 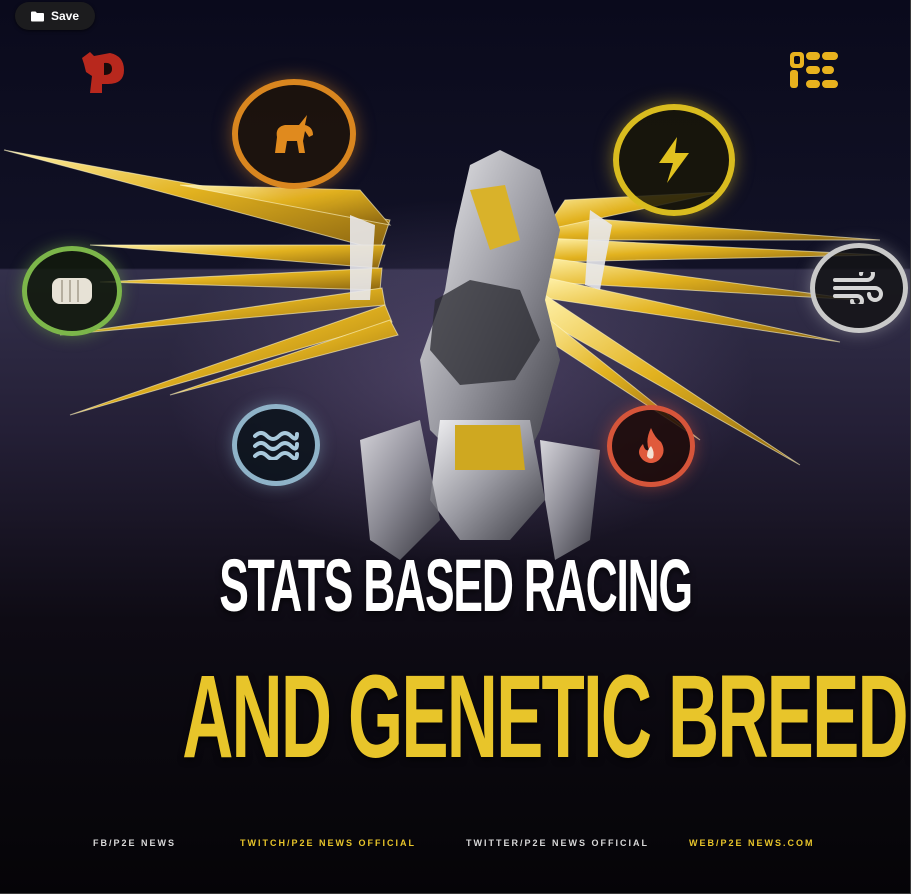 What do you see at coordinates (135, 843) in the screenshot?
I see `footer-fb: FB/P2E NEWS` at bounding box center [135, 843].